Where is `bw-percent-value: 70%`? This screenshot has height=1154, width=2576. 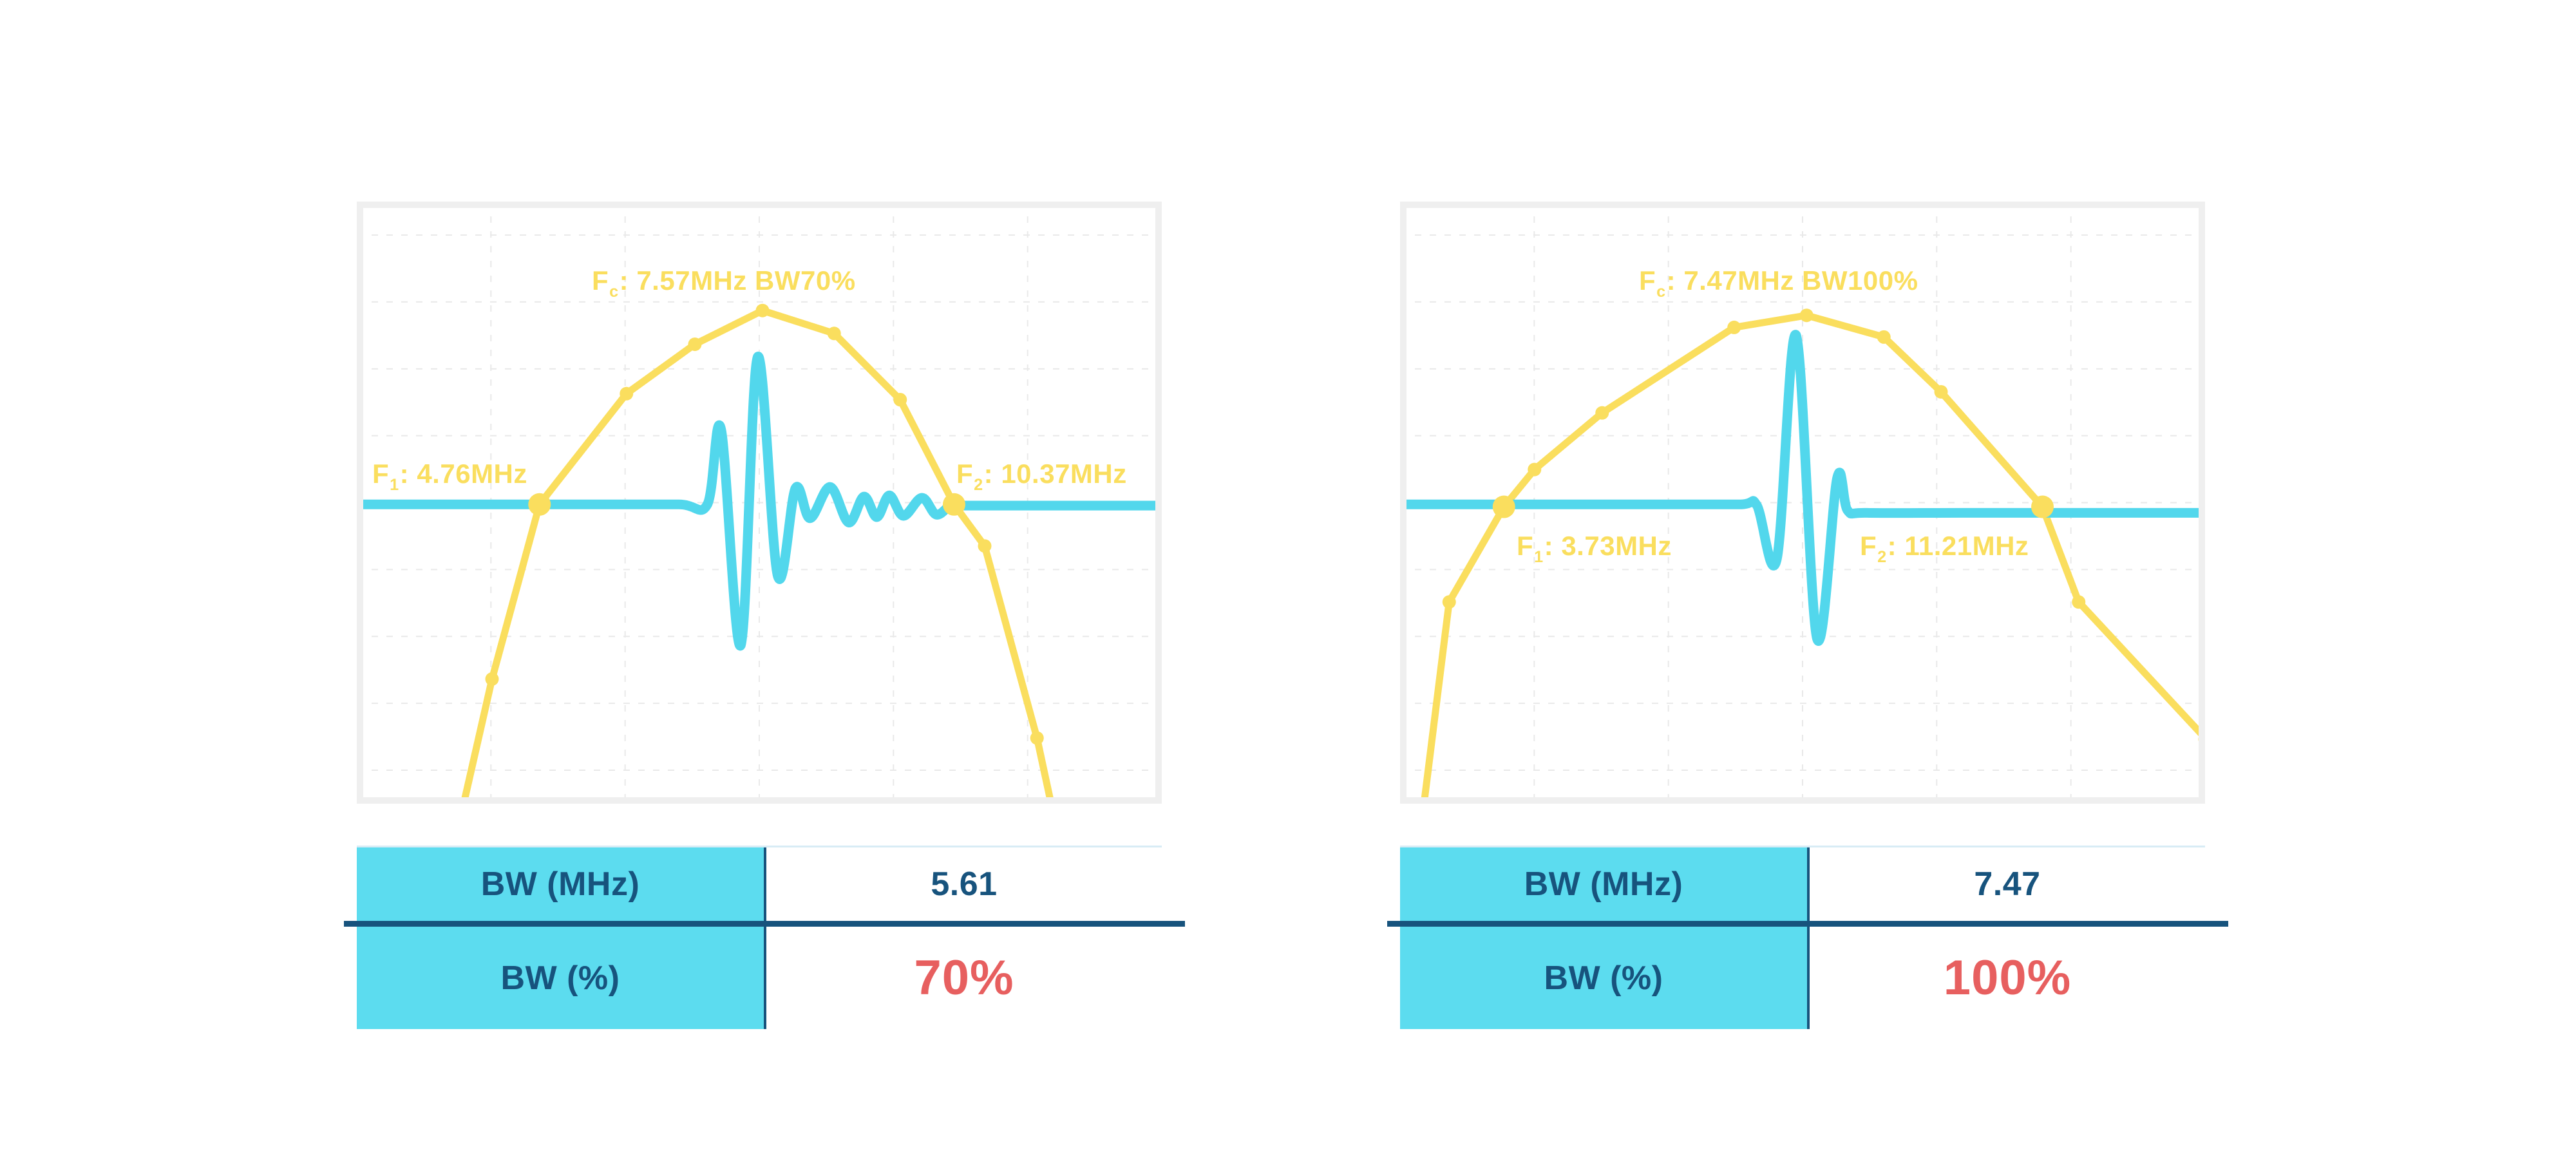
bw-percent-value: 70% is located at coordinates (964, 978).